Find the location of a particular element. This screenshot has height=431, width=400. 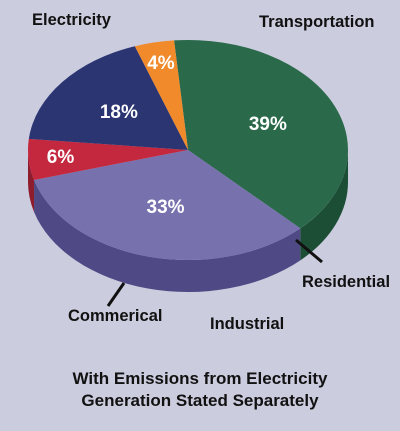

pie-side-residential is located at coordinates (31, 181).